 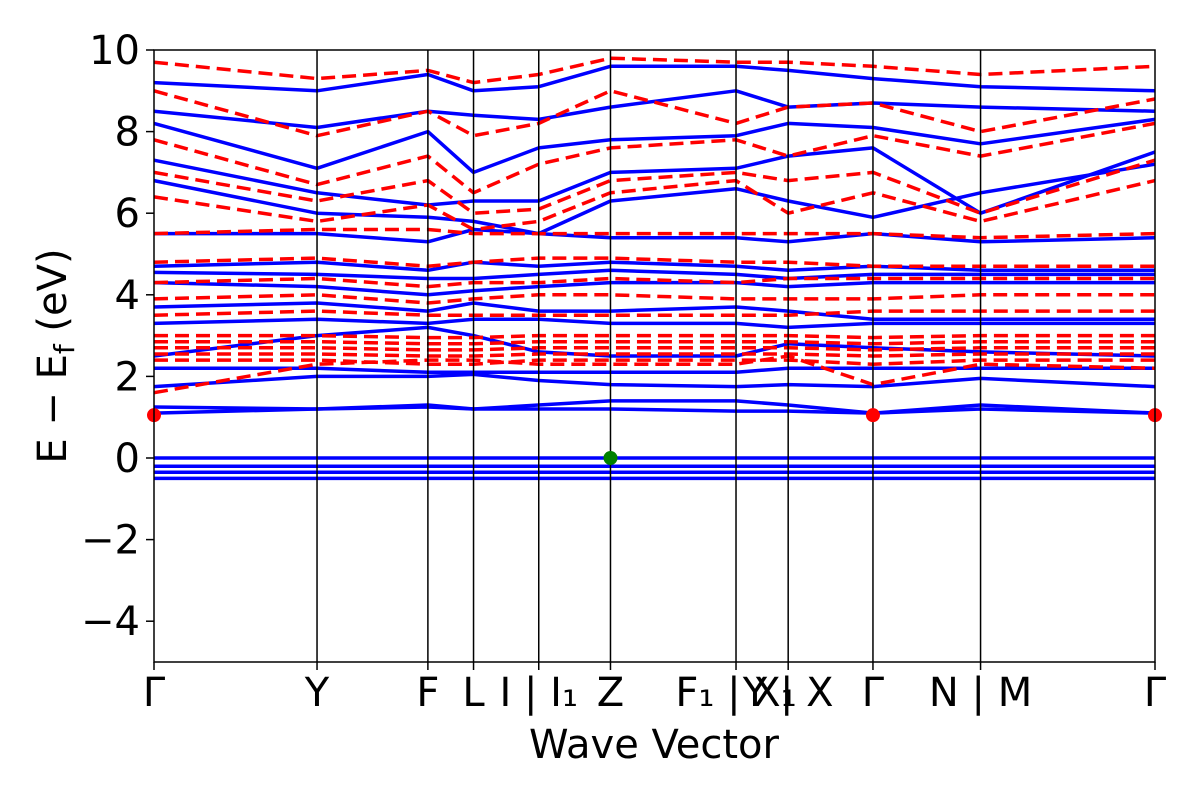 I want to click on y-tick-label-5: 6, so click(x=127, y=214).